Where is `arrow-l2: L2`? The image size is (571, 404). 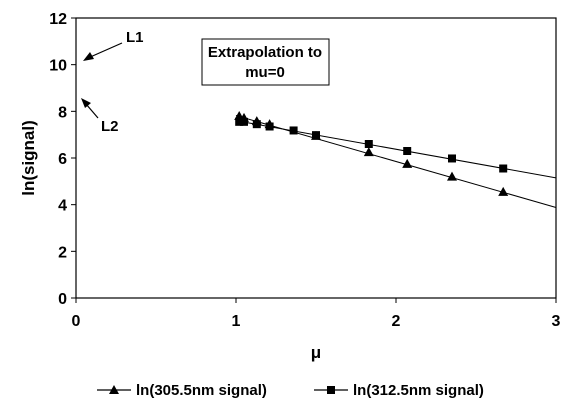
arrow-l2: L2 is located at coordinates (100, 116).